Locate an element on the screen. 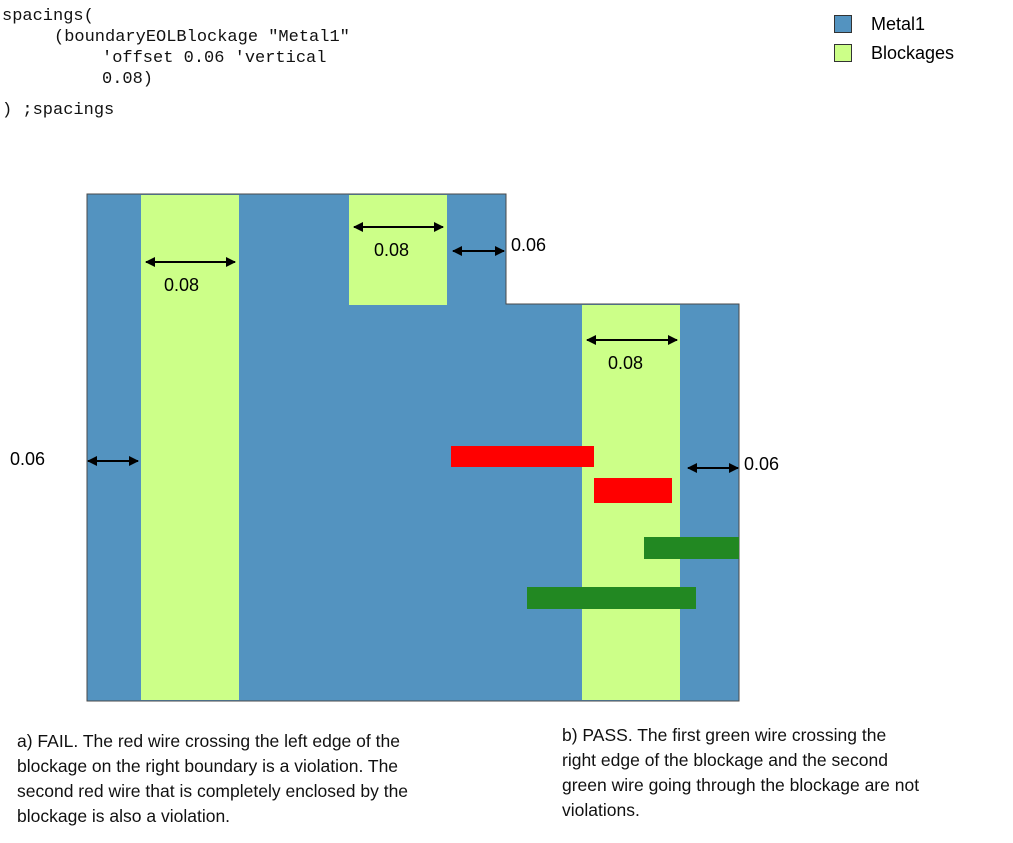 This screenshot has width=1013, height=843. dimension-label-left-blockage: 0.08 is located at coordinates (181, 285).